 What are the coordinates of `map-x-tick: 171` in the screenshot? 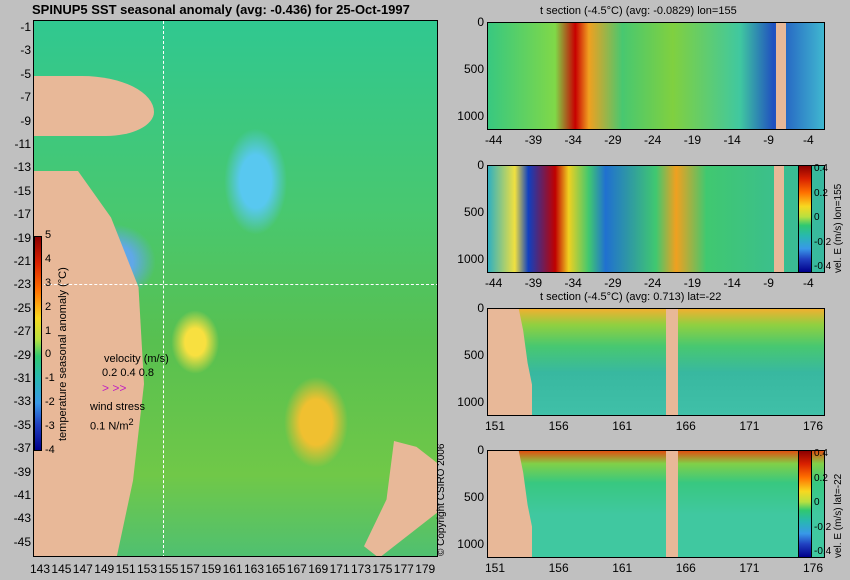 It's located at (339, 569).